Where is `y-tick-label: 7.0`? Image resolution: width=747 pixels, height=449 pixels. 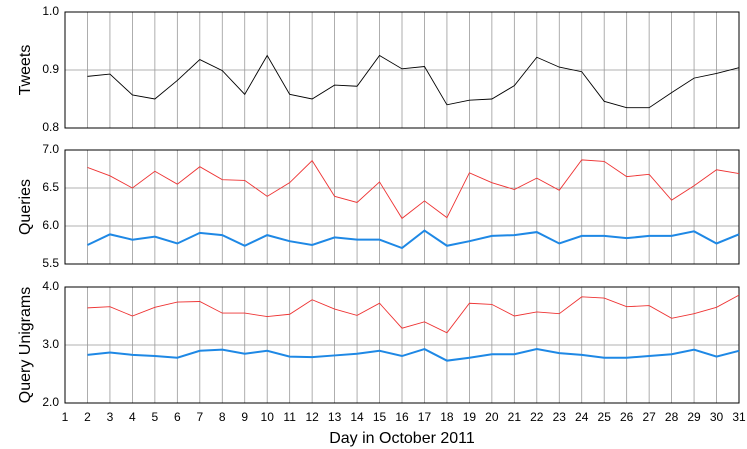
y-tick-label: 7.0 is located at coordinates (50, 149).